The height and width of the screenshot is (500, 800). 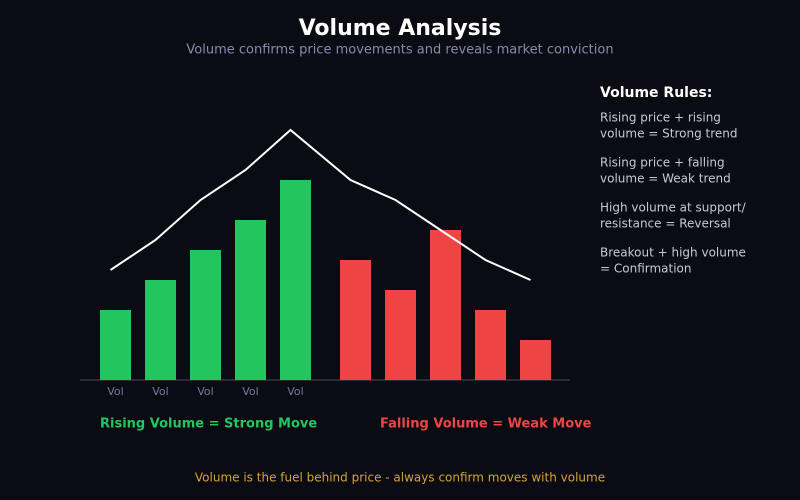 I want to click on rule-text: volume = Weak trend, so click(x=665, y=179).